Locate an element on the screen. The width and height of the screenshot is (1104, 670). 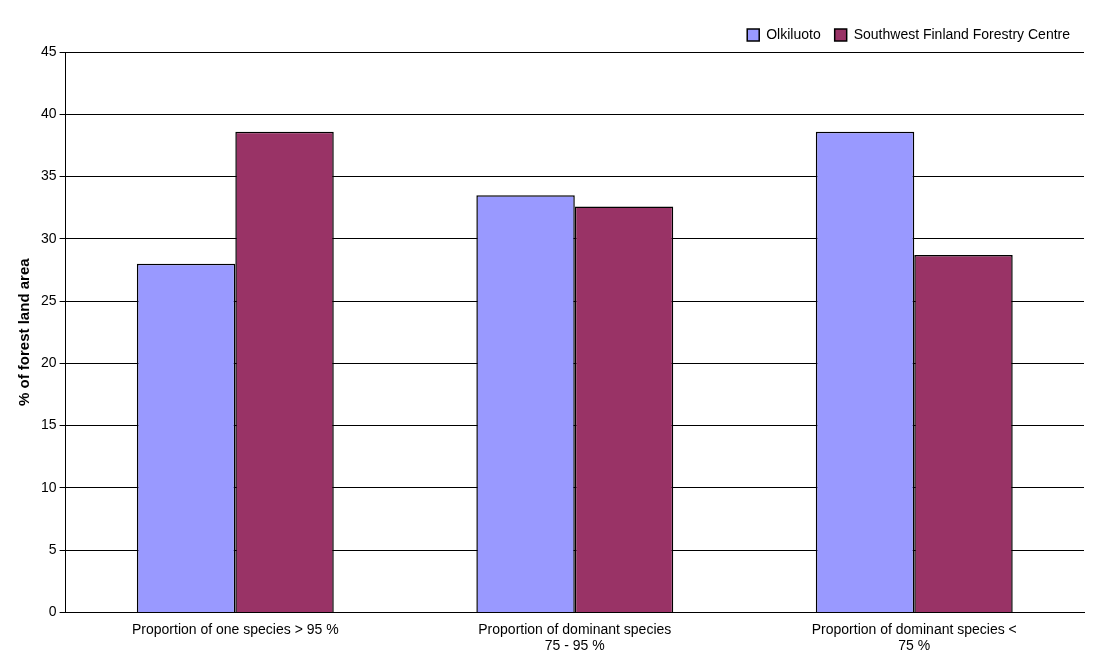
y-tick-label: 45 is located at coordinates (48, 50).